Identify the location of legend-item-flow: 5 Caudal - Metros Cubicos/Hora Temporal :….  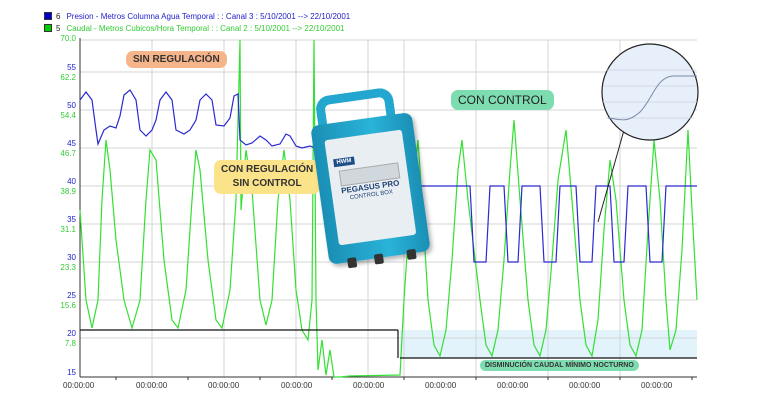
(194, 29).